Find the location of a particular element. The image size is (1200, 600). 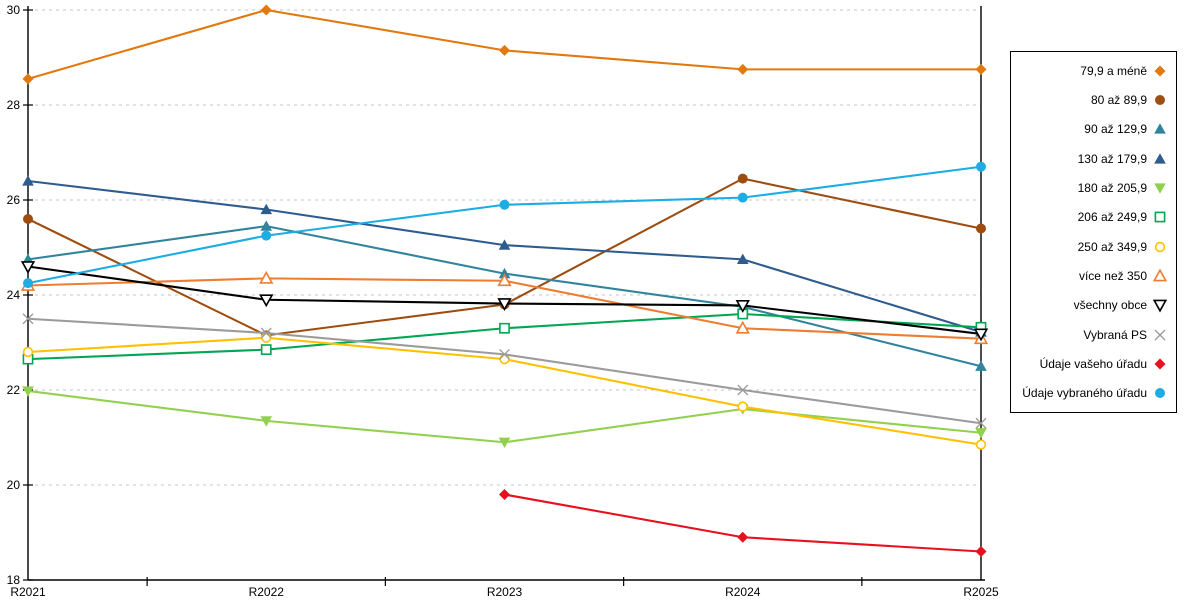

legend-label: Údaje vašeho úřadu is located at coordinates (1093, 363).